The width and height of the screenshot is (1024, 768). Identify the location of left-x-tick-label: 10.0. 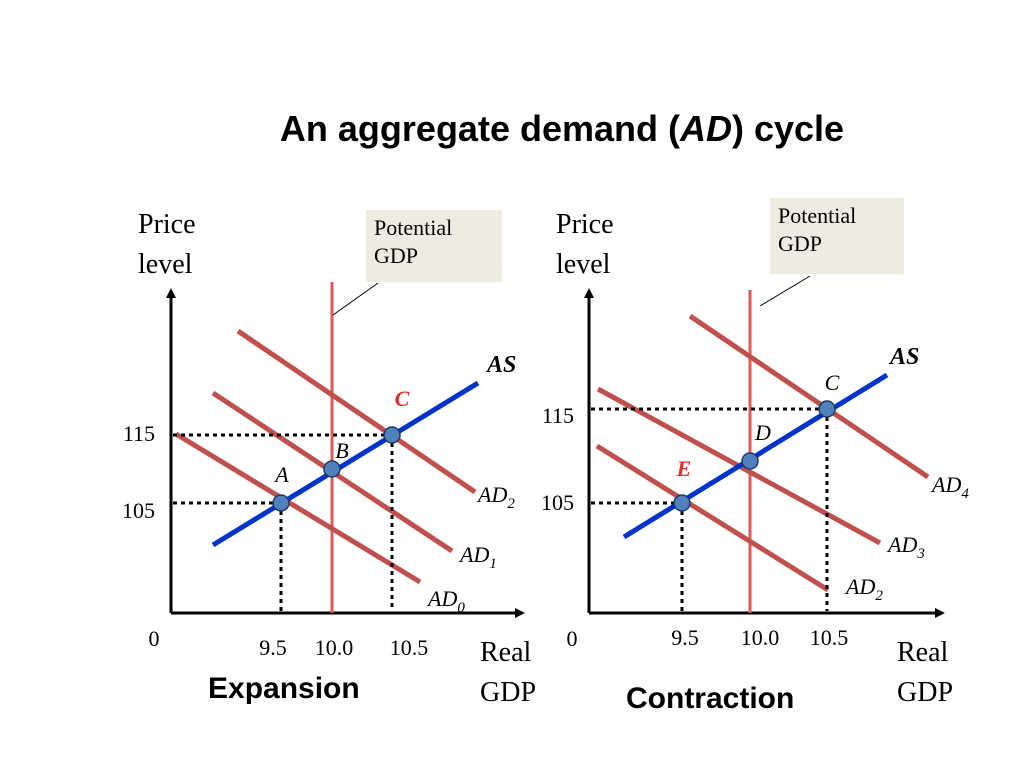
(334, 647).